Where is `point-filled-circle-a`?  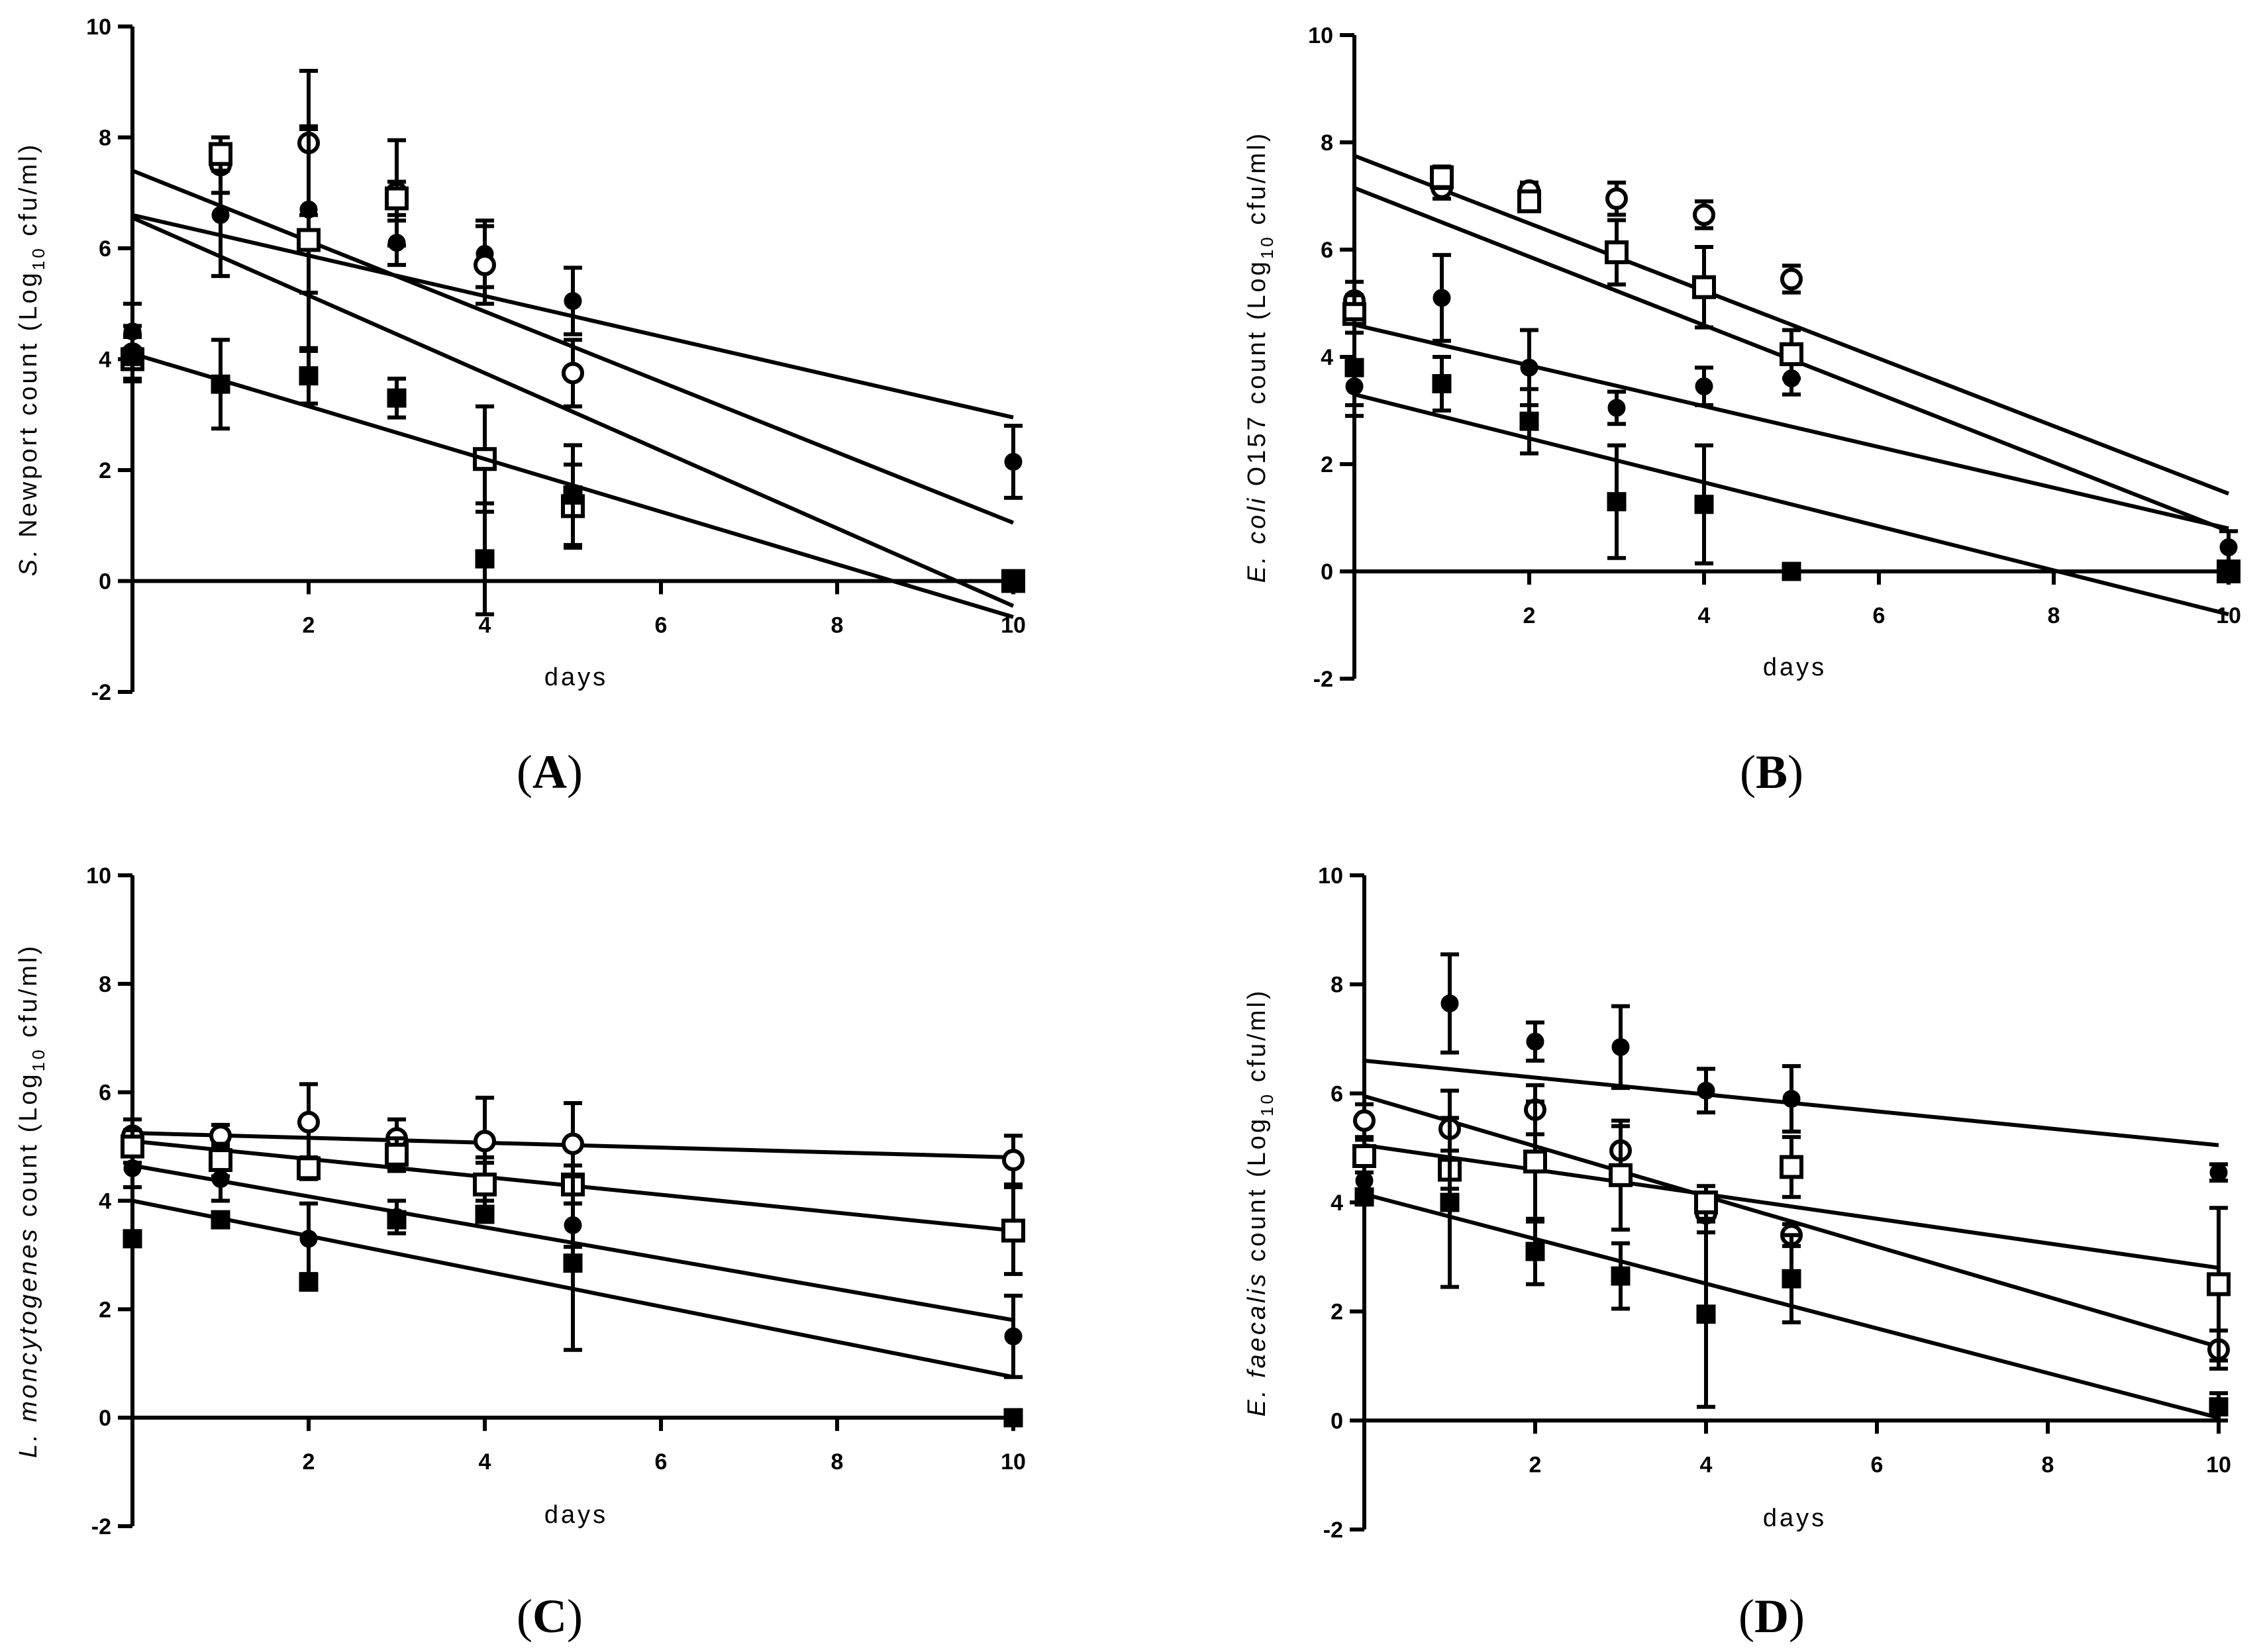
point-filled-circle-a is located at coordinates (1013, 461).